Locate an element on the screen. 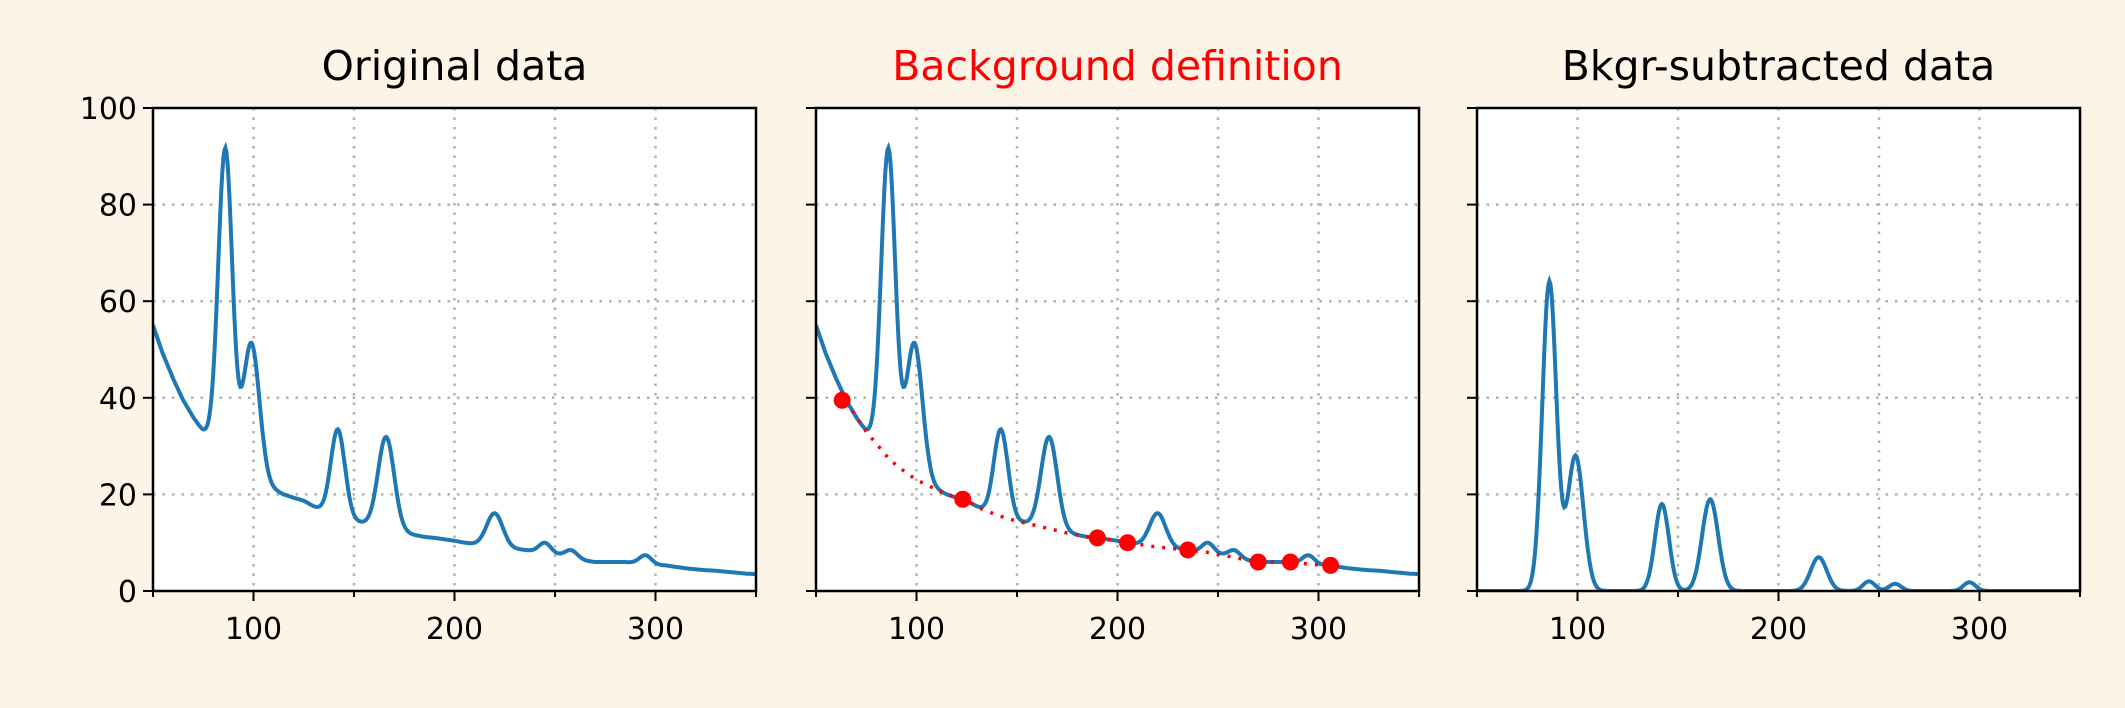  y-tick-label: 0 is located at coordinates (127, 592).